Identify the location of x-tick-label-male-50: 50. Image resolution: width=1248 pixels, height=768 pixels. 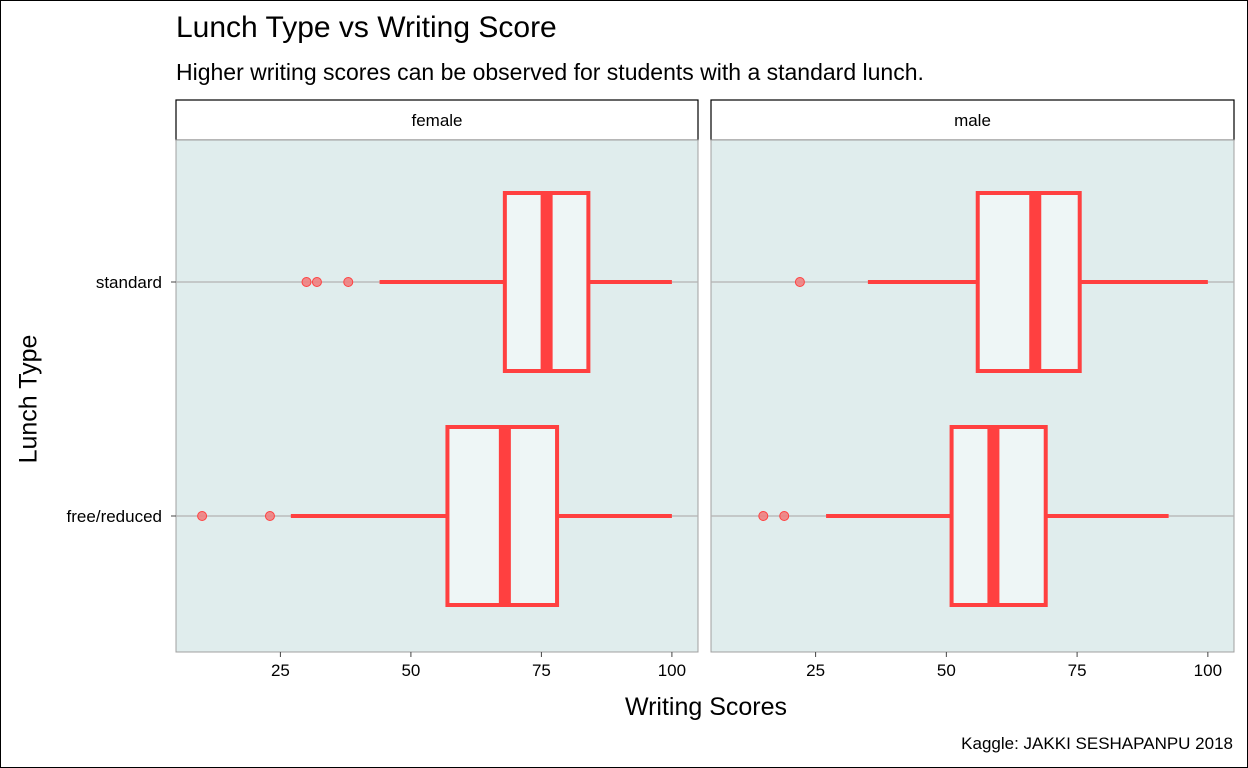
(946, 670).